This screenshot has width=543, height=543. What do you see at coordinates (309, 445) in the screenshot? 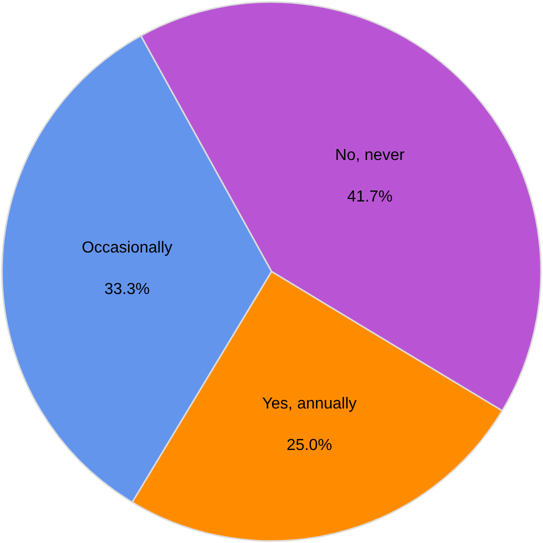
I see `data-label: 25.0%` at bounding box center [309, 445].